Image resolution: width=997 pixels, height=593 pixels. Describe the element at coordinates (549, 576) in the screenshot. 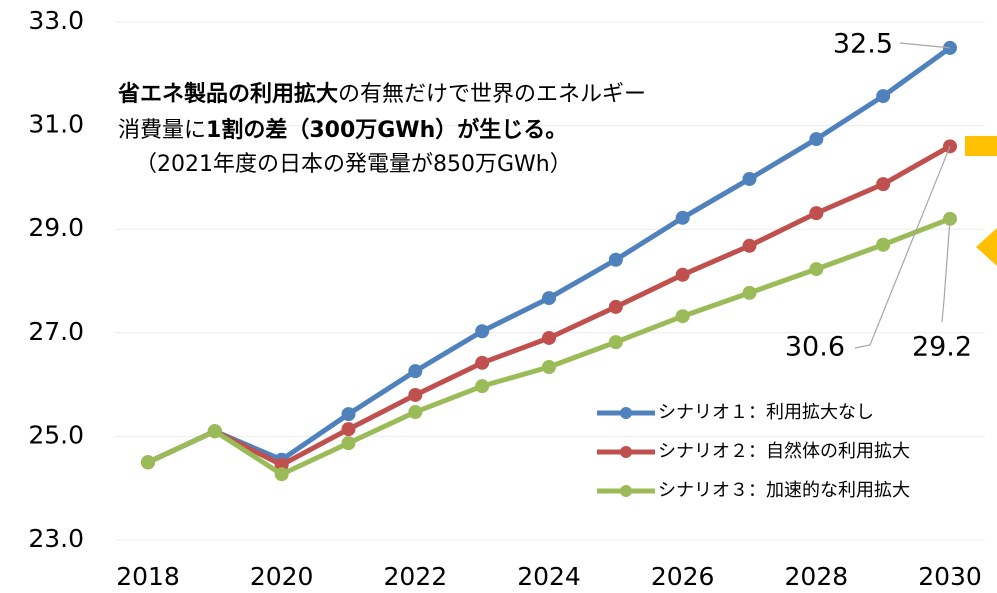

I see `x-tick-label: 2024` at that location.